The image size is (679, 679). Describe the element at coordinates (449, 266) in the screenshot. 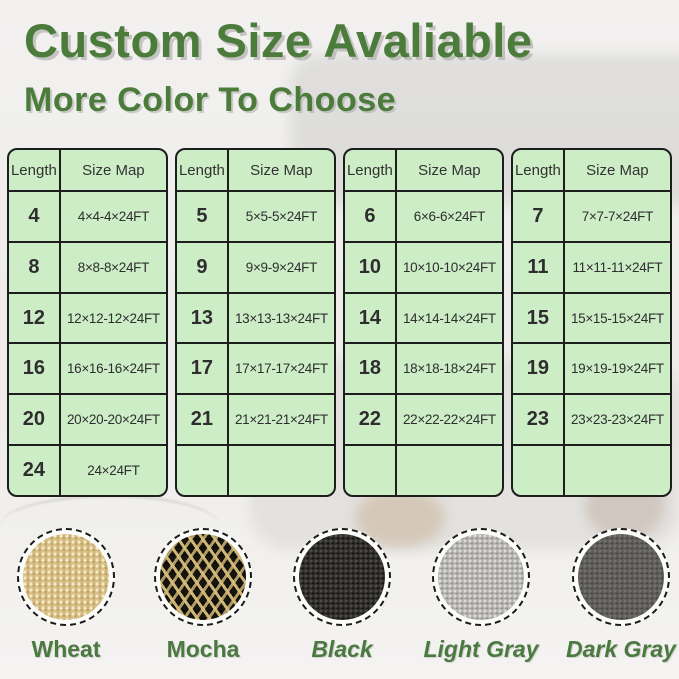

I see `size-map-cell: 10×10-10×24FT` at that location.